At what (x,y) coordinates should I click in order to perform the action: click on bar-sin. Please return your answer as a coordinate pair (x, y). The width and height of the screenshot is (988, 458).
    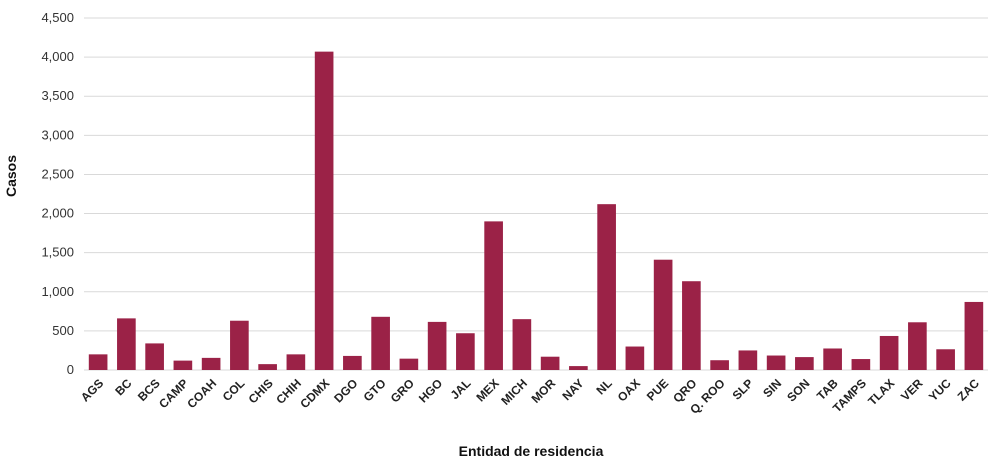
    Looking at the image, I should click on (776, 362).